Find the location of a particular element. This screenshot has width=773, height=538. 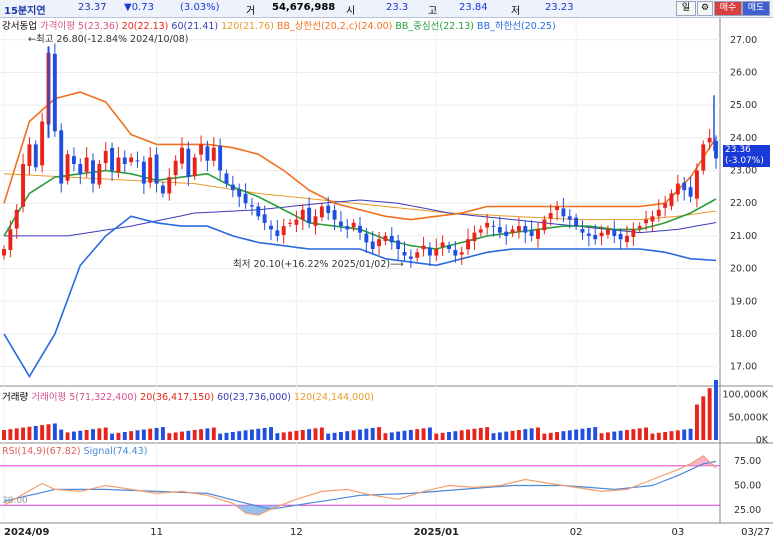

volume-tick-label: 50,000K is located at coordinates (749, 417).